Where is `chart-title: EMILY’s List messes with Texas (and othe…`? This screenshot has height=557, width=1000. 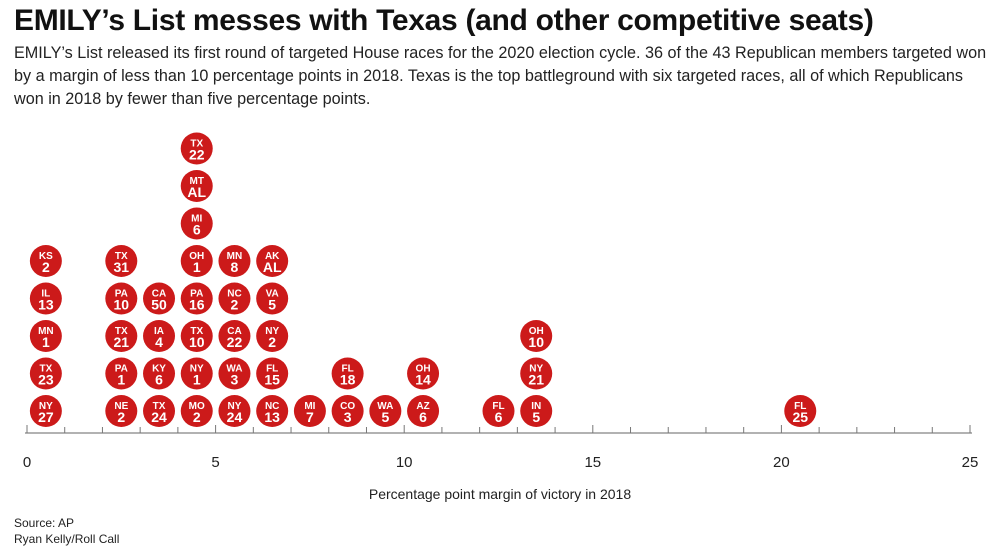
chart-title: EMILY’s List messes with Texas (and othe… is located at coordinates (444, 20).